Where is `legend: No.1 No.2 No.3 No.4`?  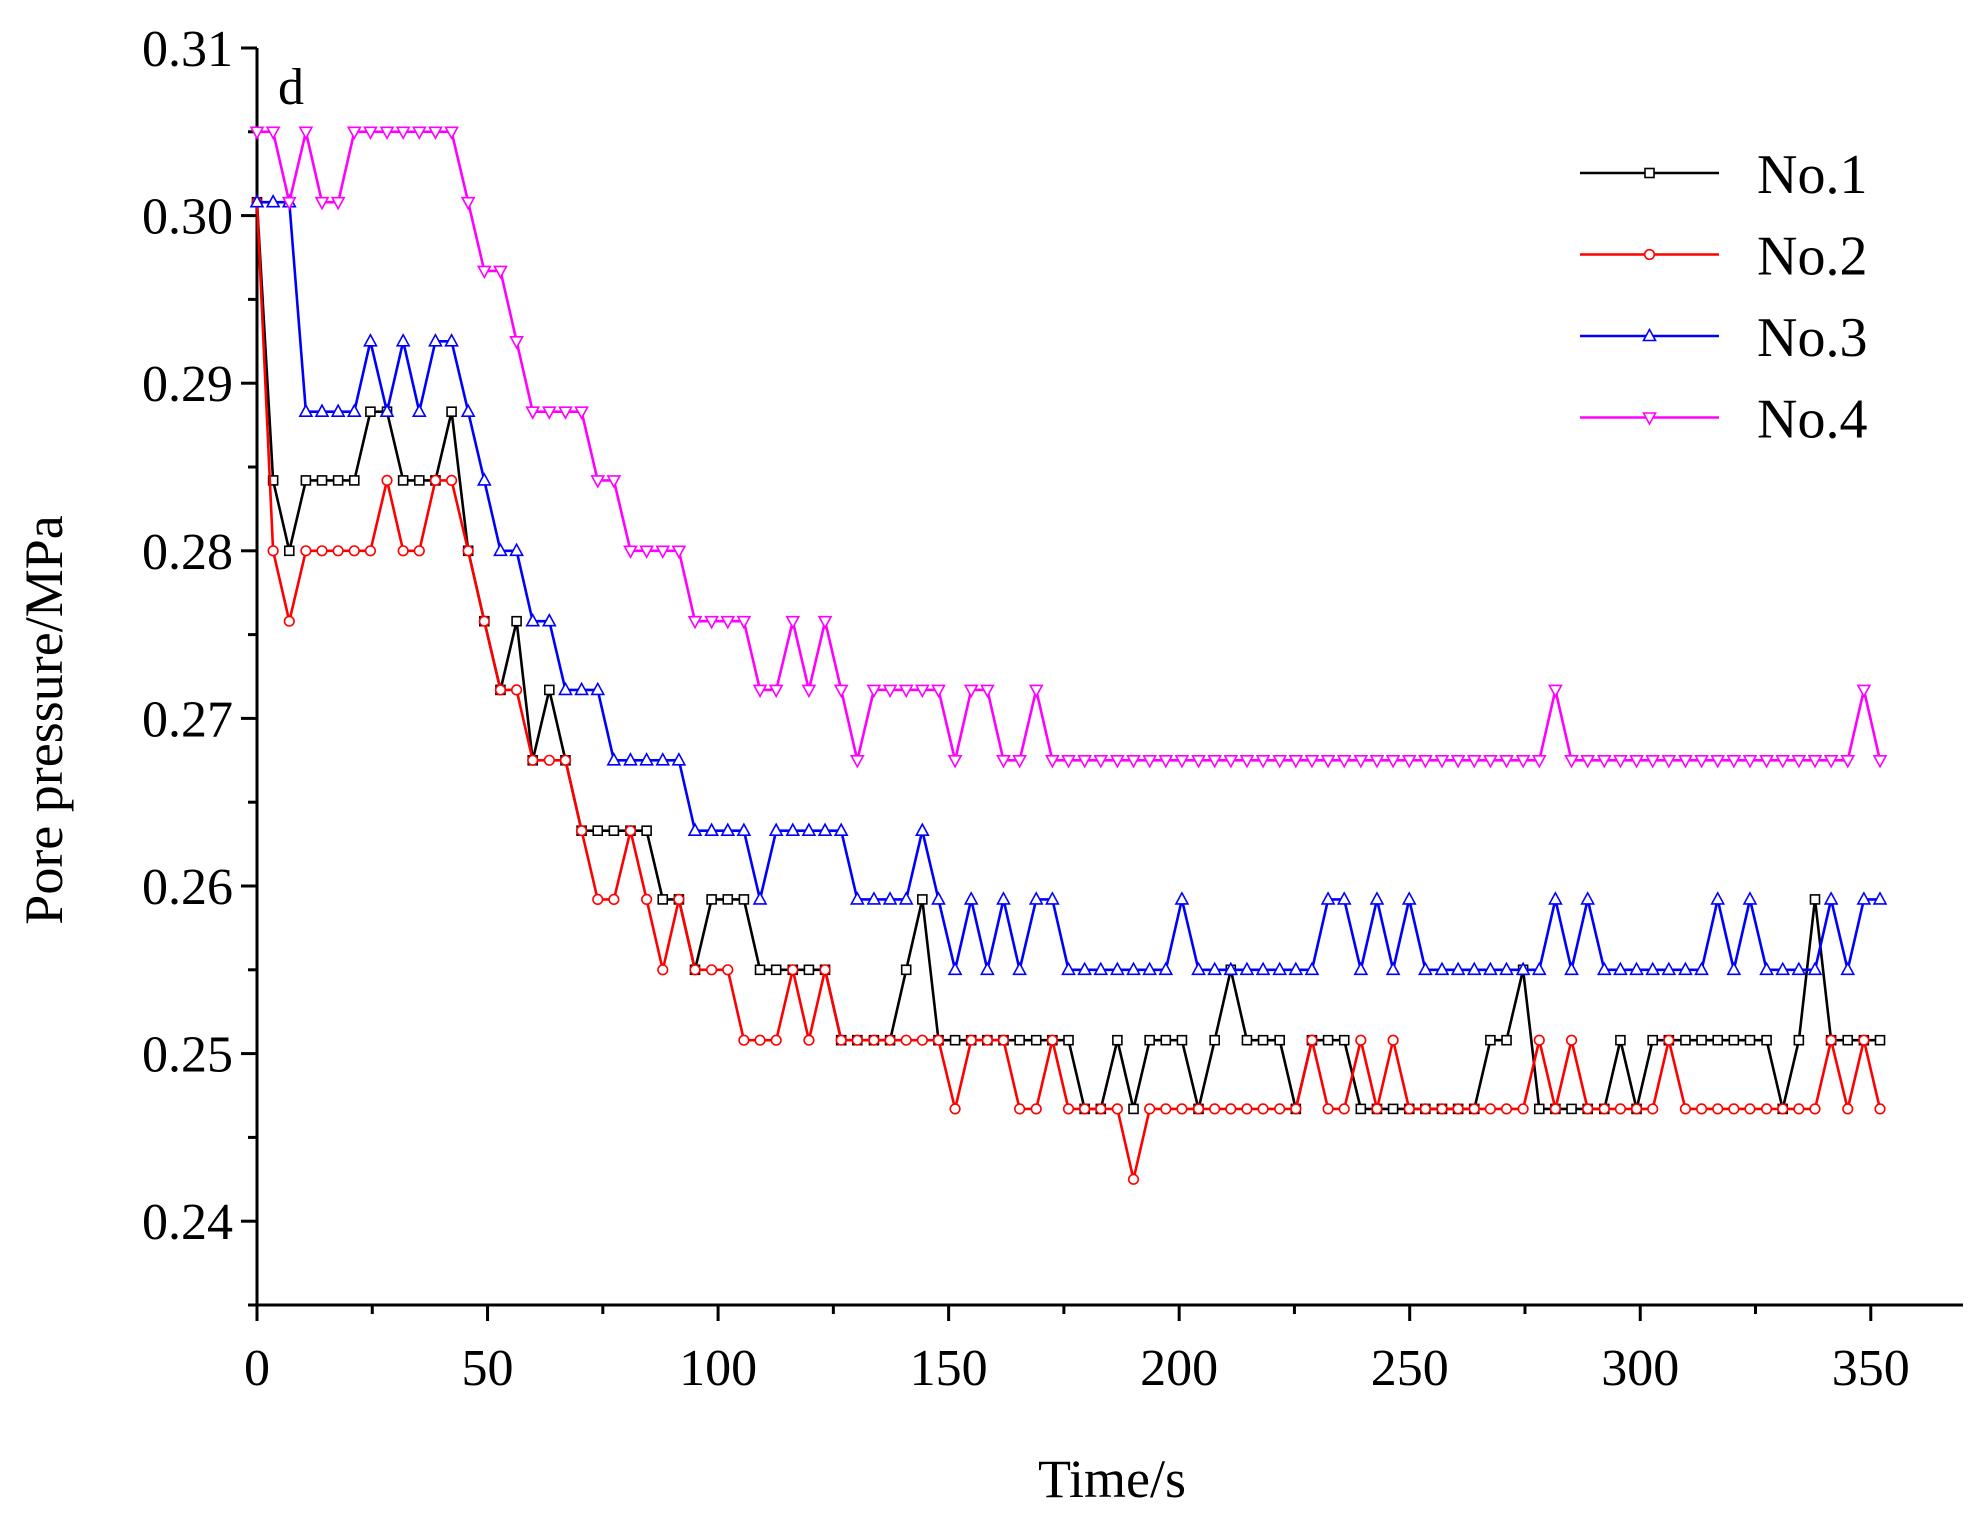
legend: No.1 No.2 No.3 No.4 is located at coordinates (1723, 297).